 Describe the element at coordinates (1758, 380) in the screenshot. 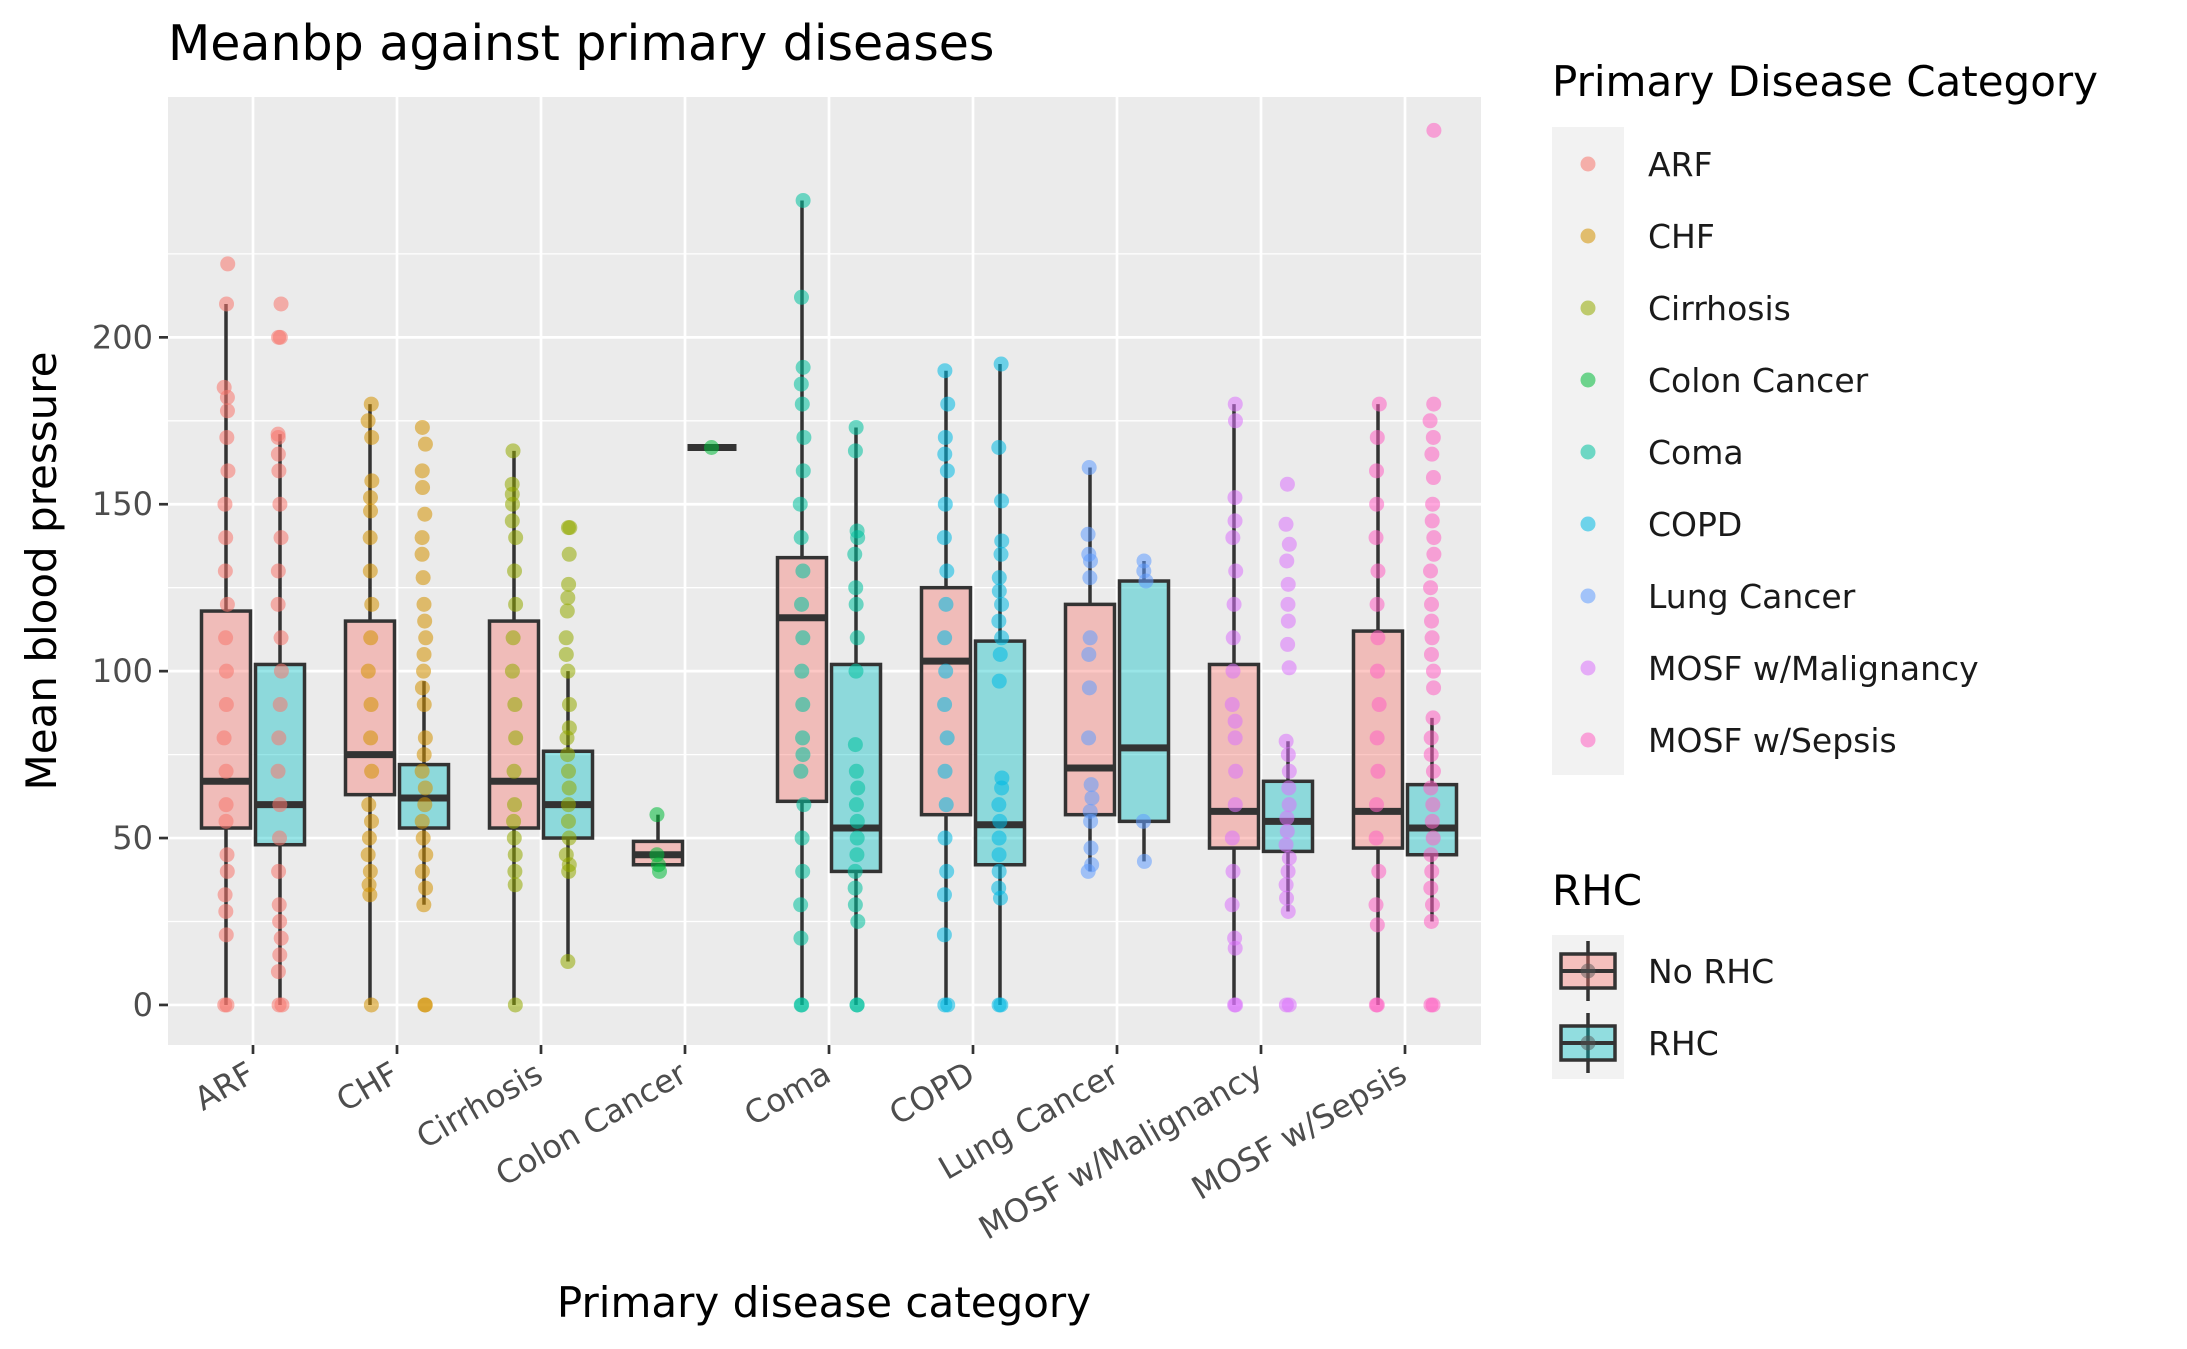

I see `legend-label: Colon Cancer` at that location.